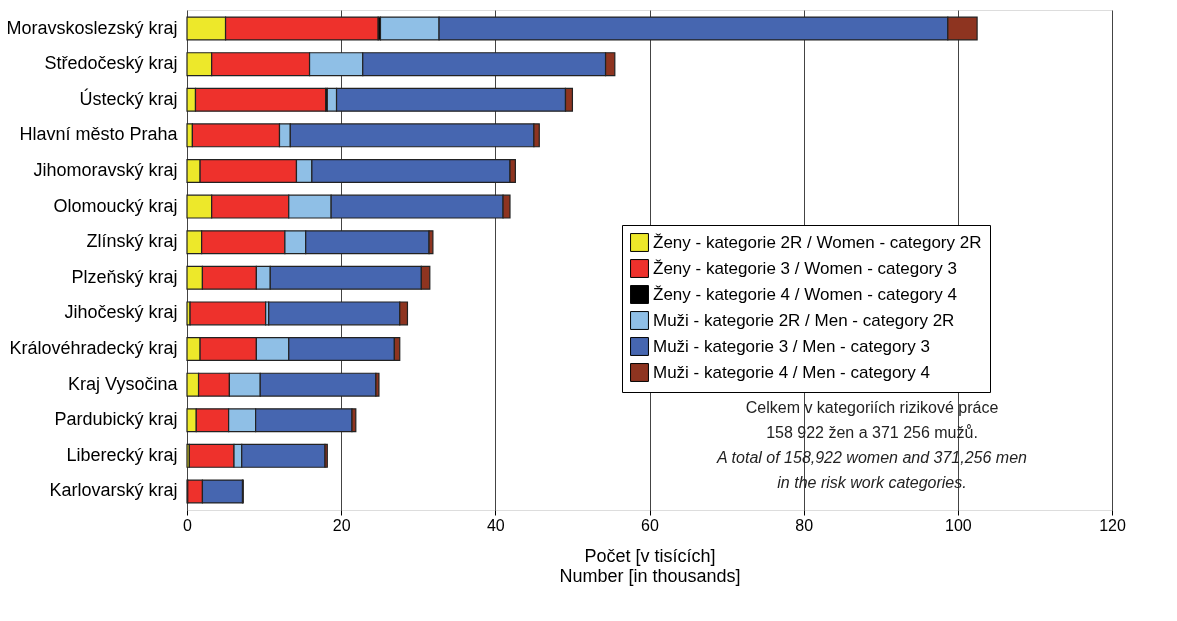 The height and width of the screenshot is (621, 1177). Describe the element at coordinates (1112, 525) in the screenshot. I see `x-tick-label: 120` at that location.